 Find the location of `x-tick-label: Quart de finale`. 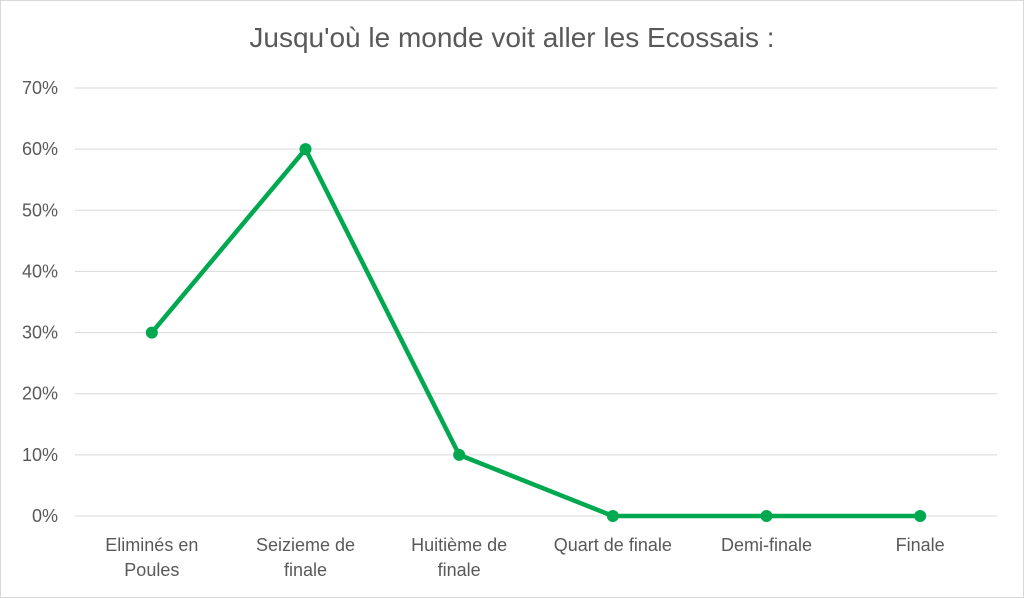

x-tick-label: Quart de finale is located at coordinates (613, 545).